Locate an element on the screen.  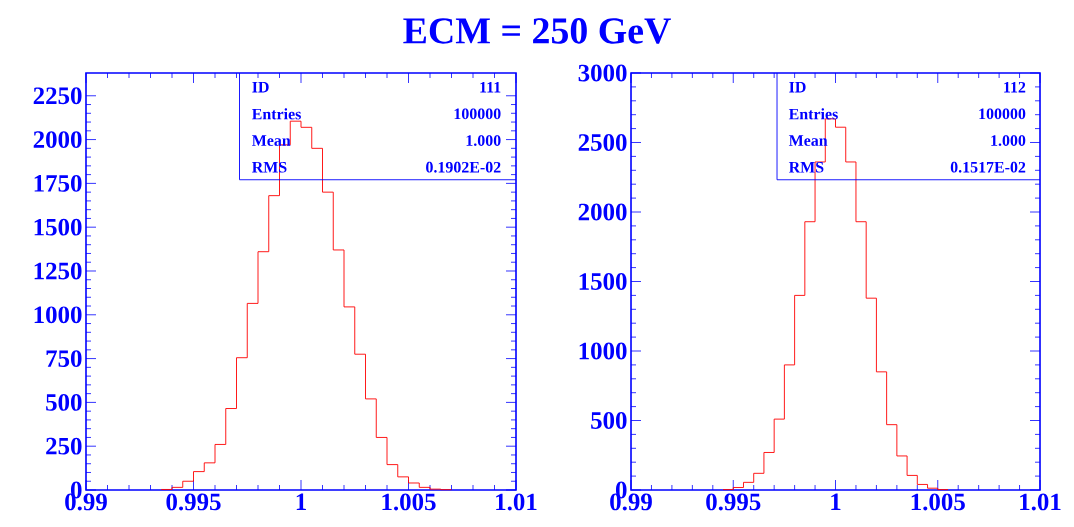
annotation: 0.1517E-02 is located at coordinates (988, 167).